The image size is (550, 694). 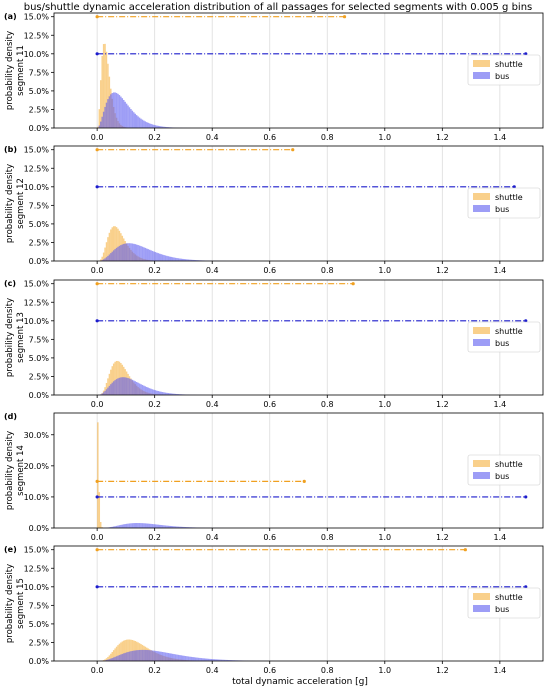 I want to click on x-tick-label: 1.2, so click(x=442, y=270).